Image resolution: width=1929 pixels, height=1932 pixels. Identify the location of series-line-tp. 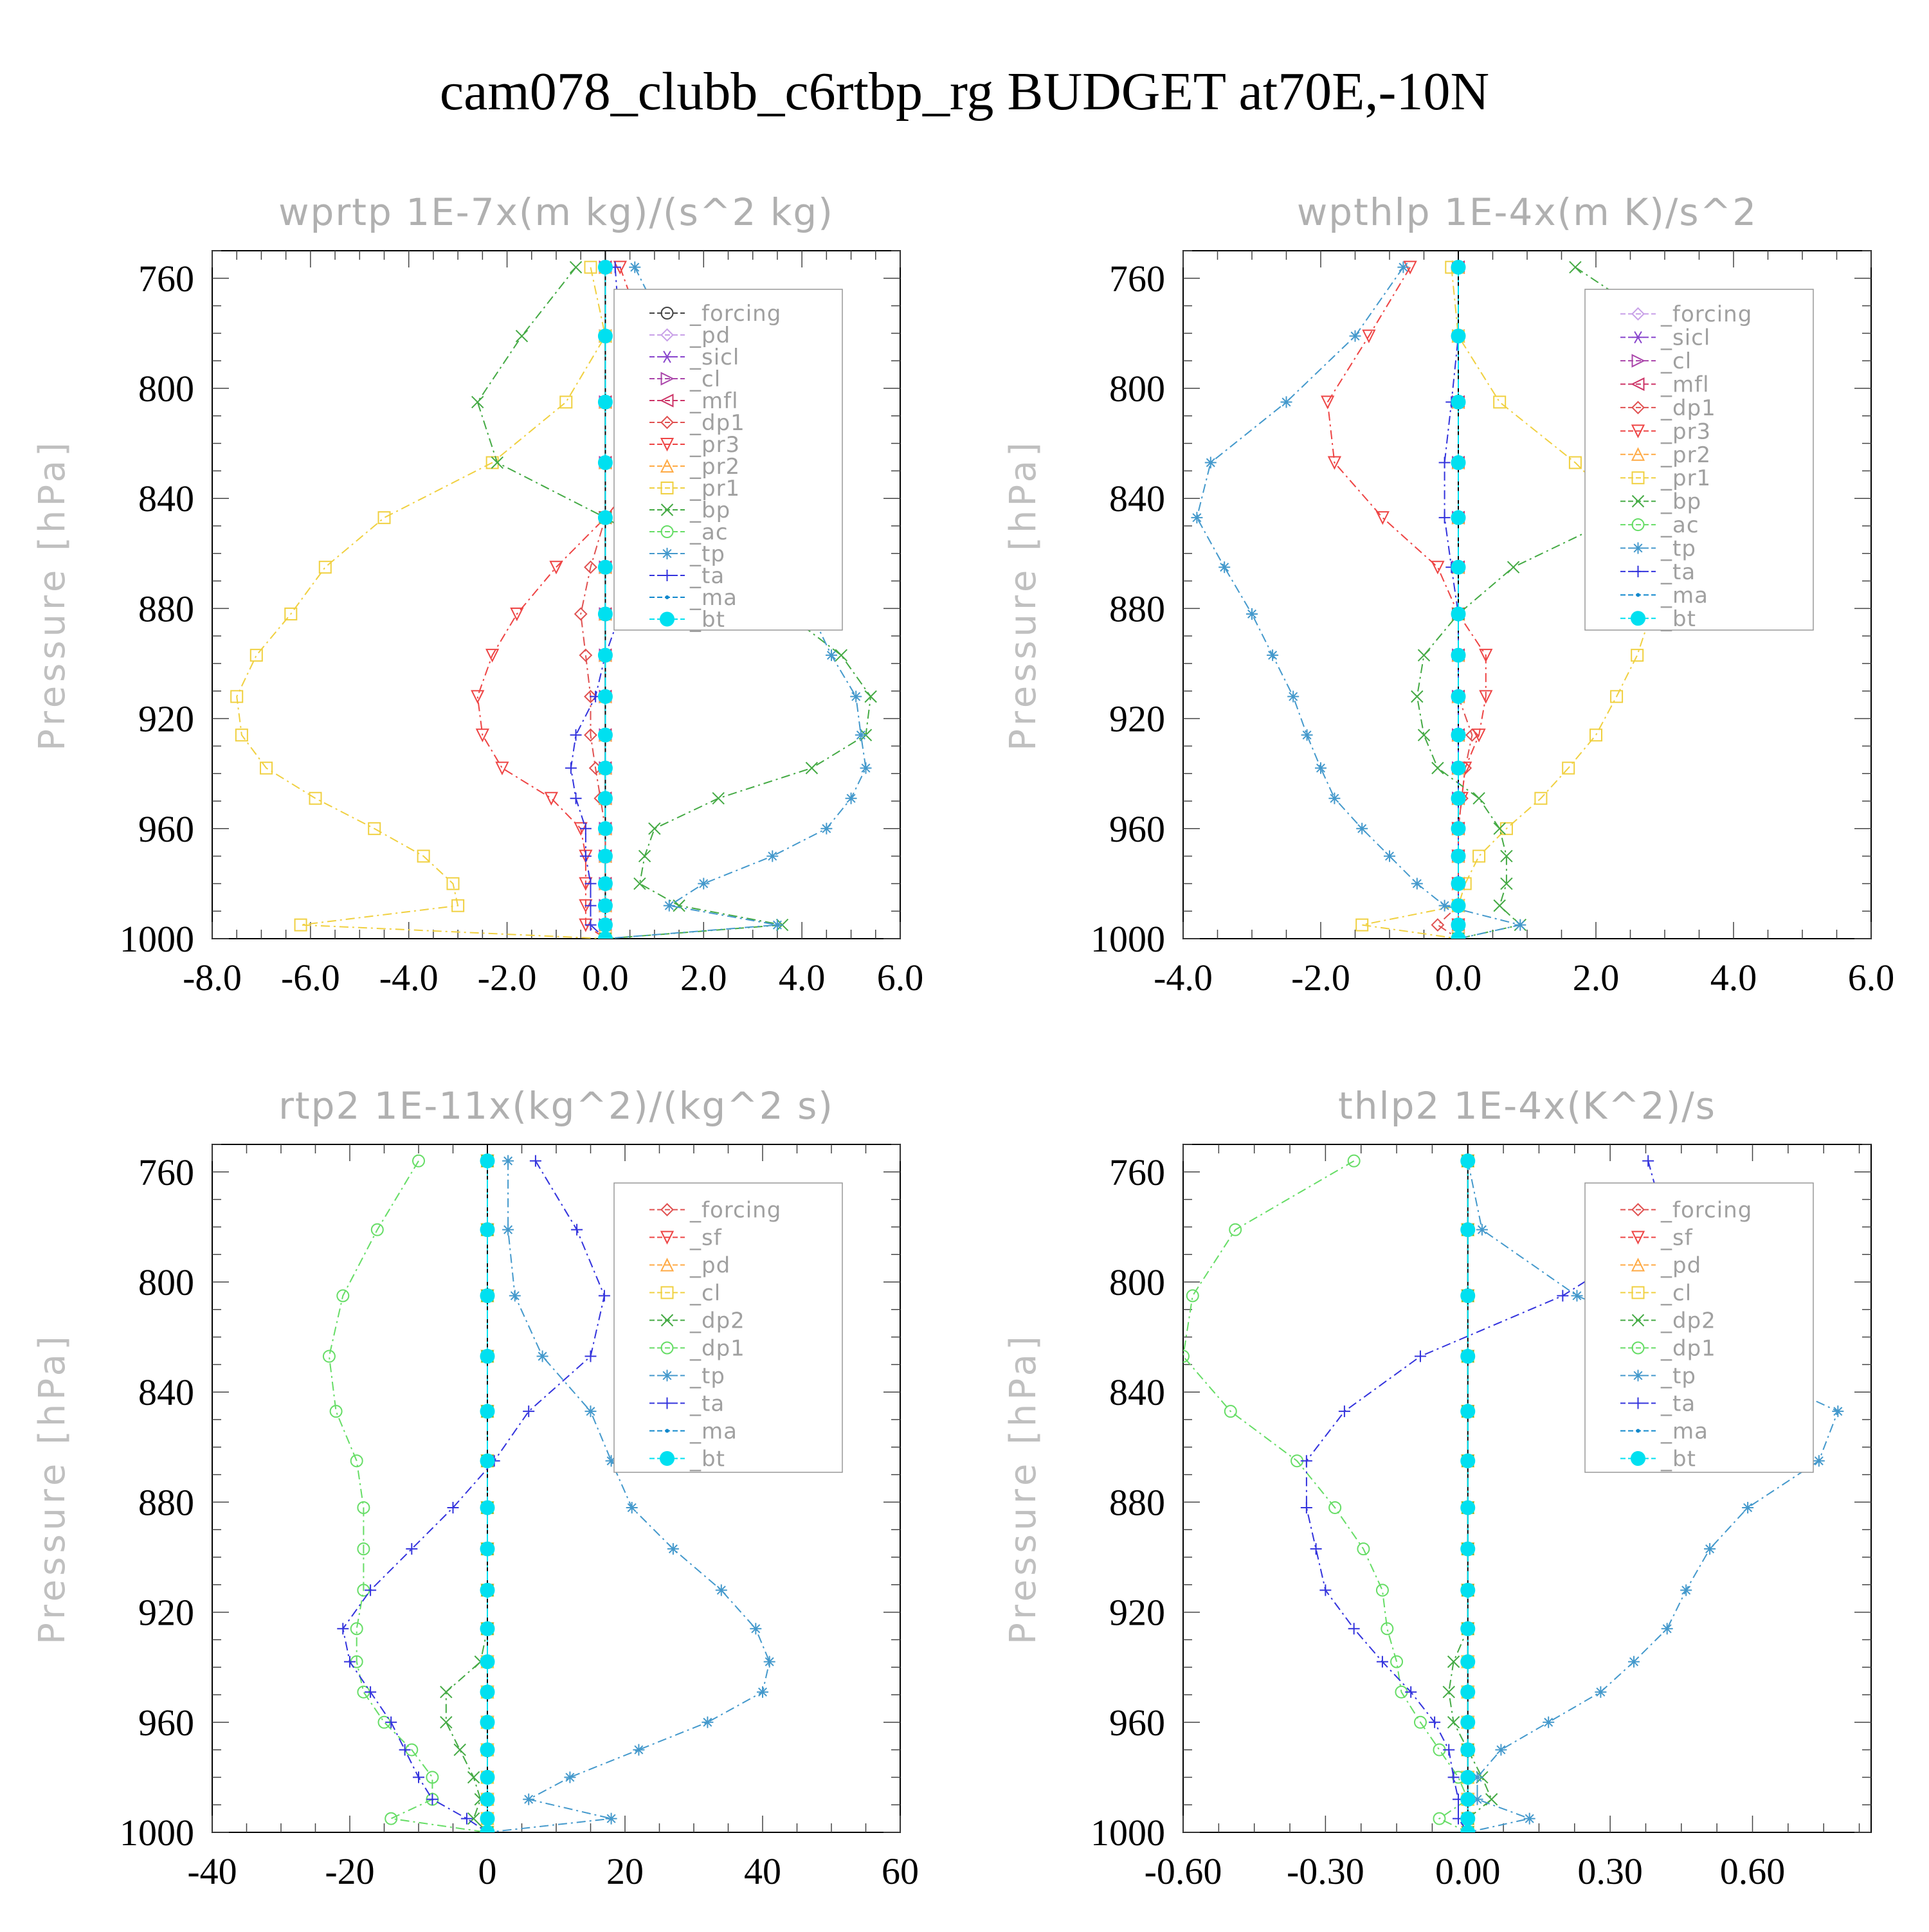
(628, 1496).